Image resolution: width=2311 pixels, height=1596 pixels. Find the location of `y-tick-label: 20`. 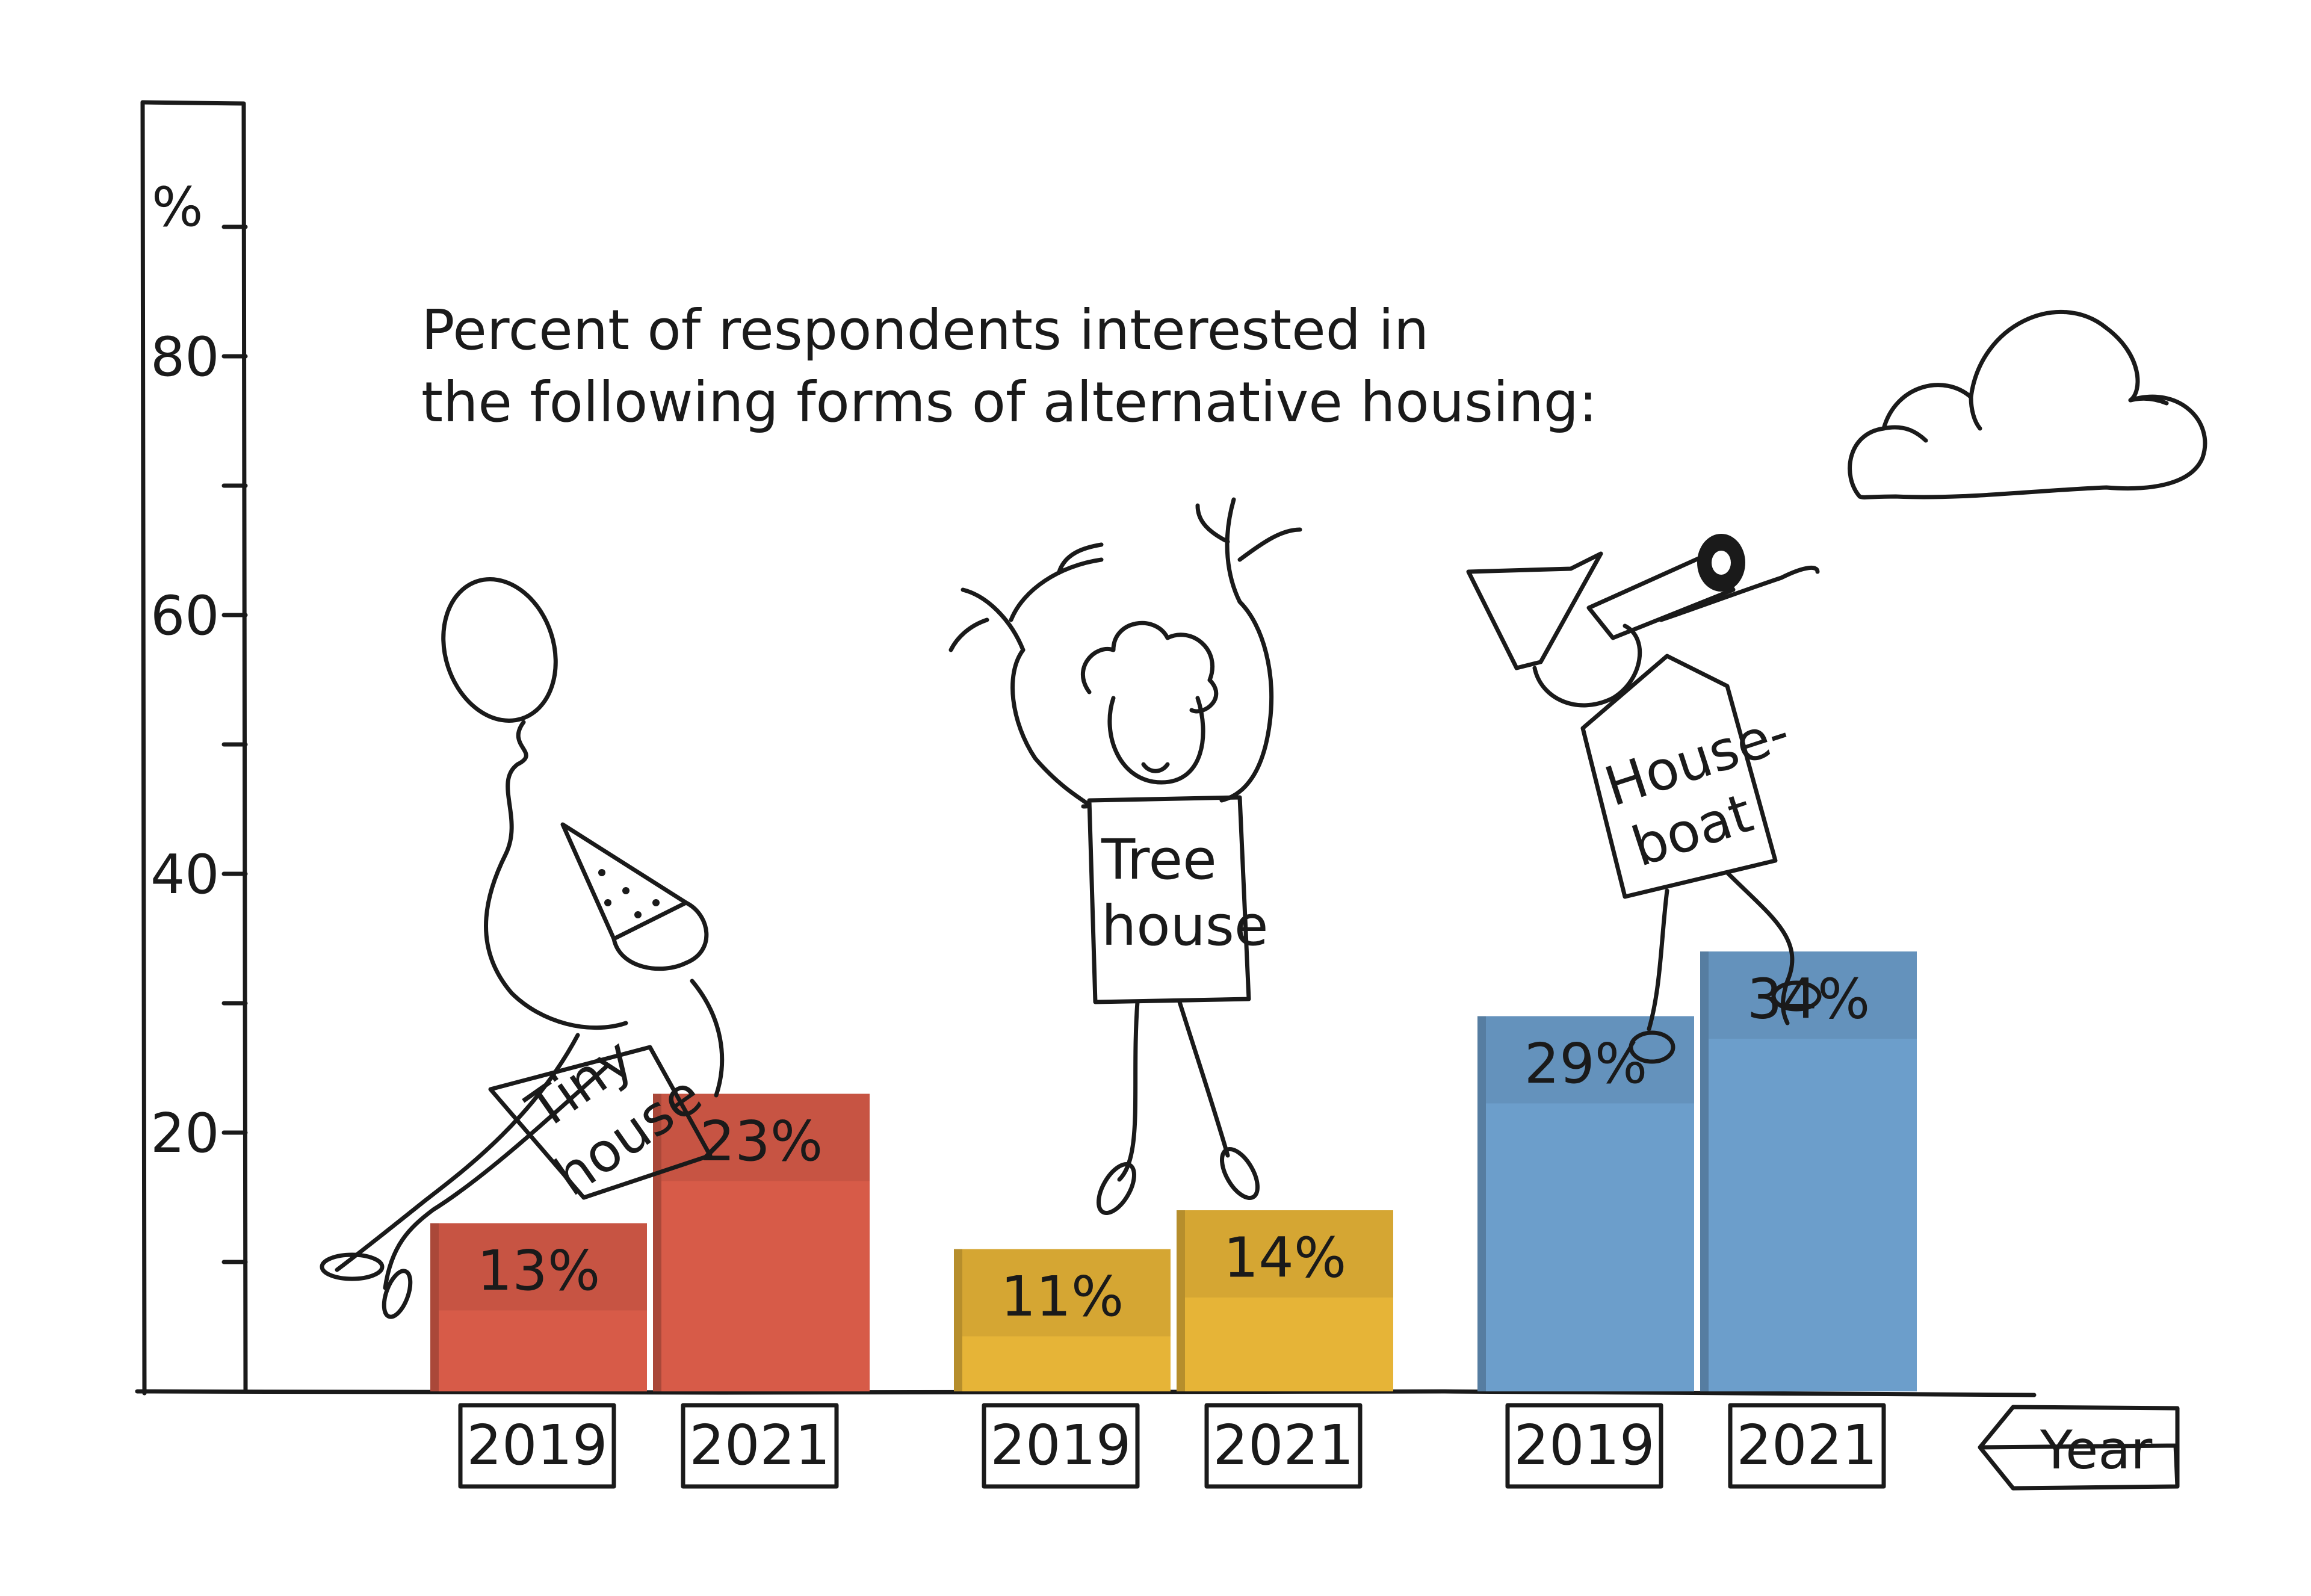

y-tick-label: 20 is located at coordinates (185, 1133).